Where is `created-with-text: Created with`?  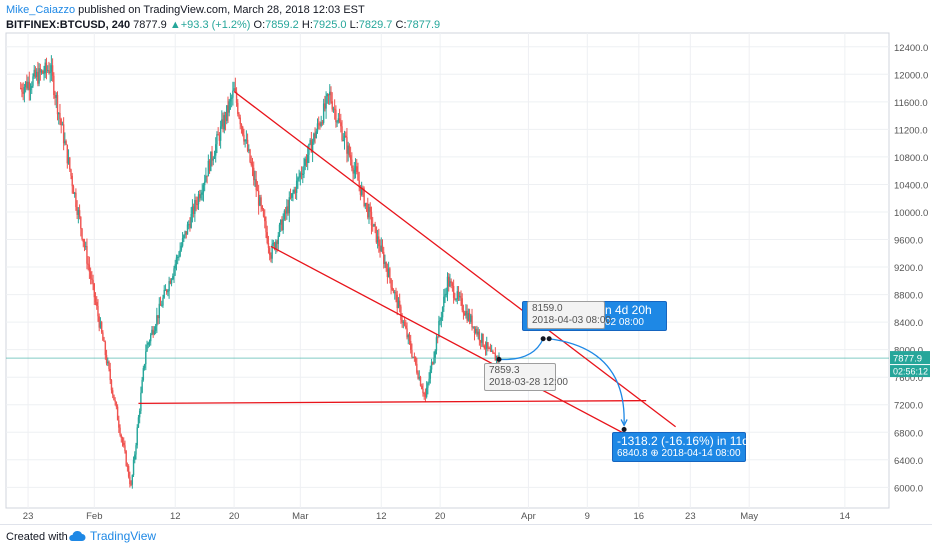 created-with-text: Created with is located at coordinates (37, 537).